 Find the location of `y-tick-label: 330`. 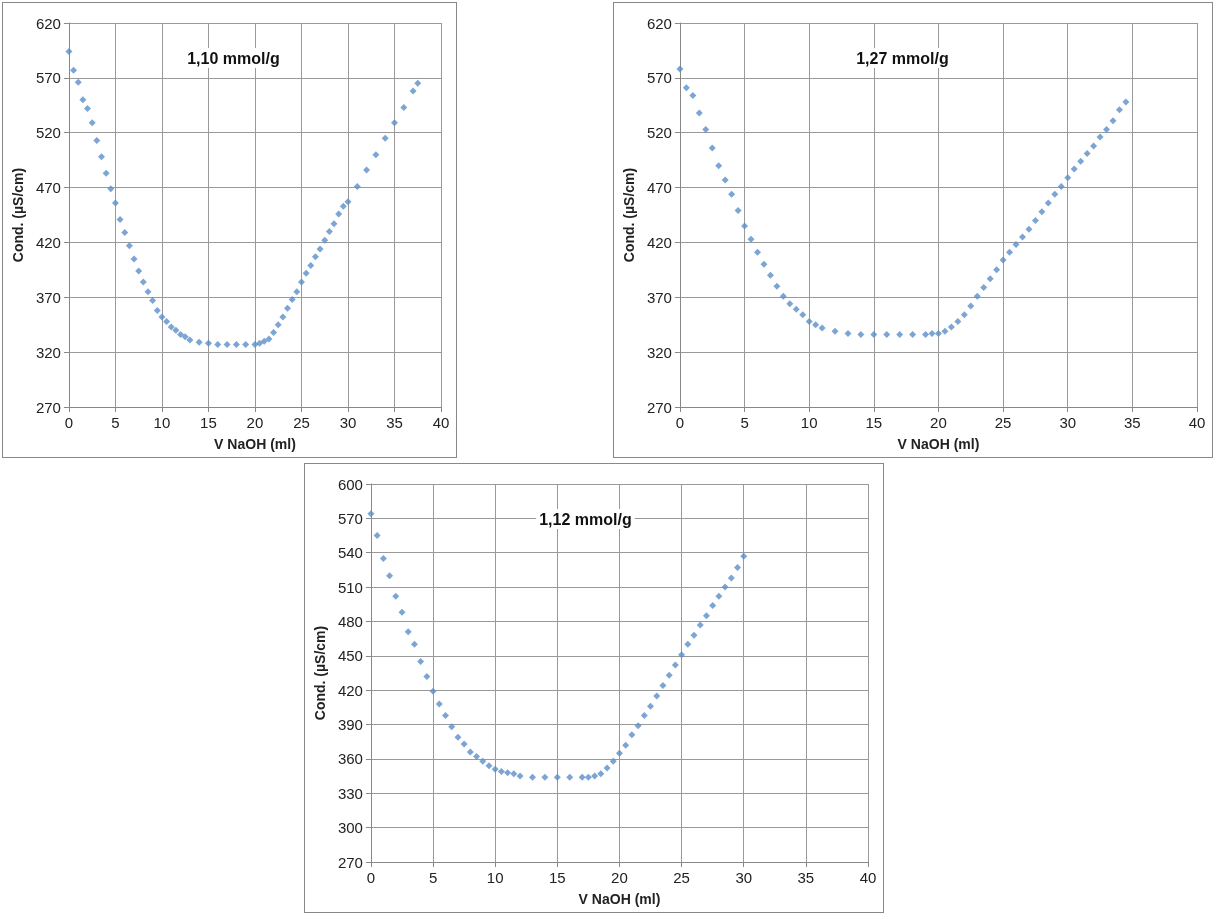

y-tick-label: 330 is located at coordinates (350, 793).